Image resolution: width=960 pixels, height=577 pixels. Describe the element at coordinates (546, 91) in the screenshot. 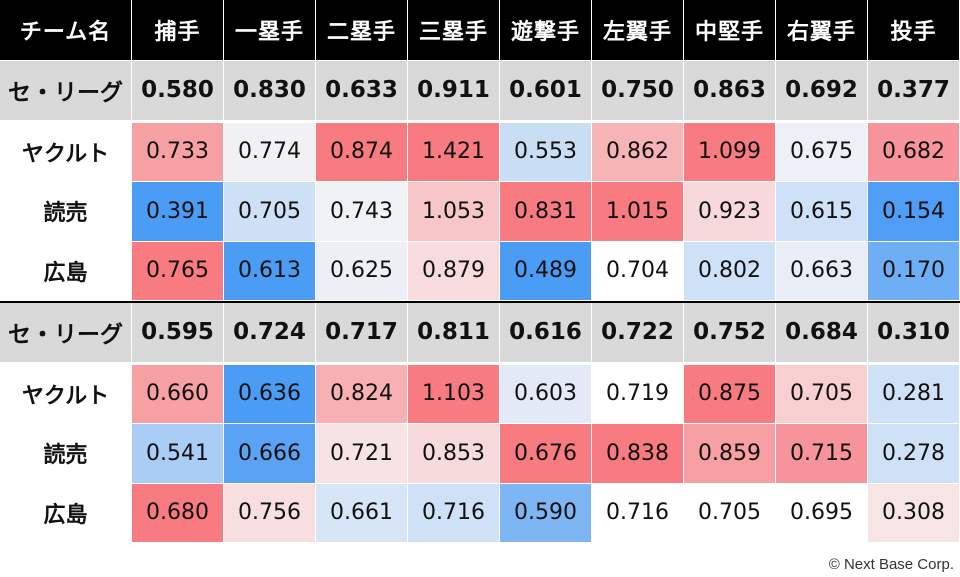

I see `league-value-cell: 0.601` at that location.